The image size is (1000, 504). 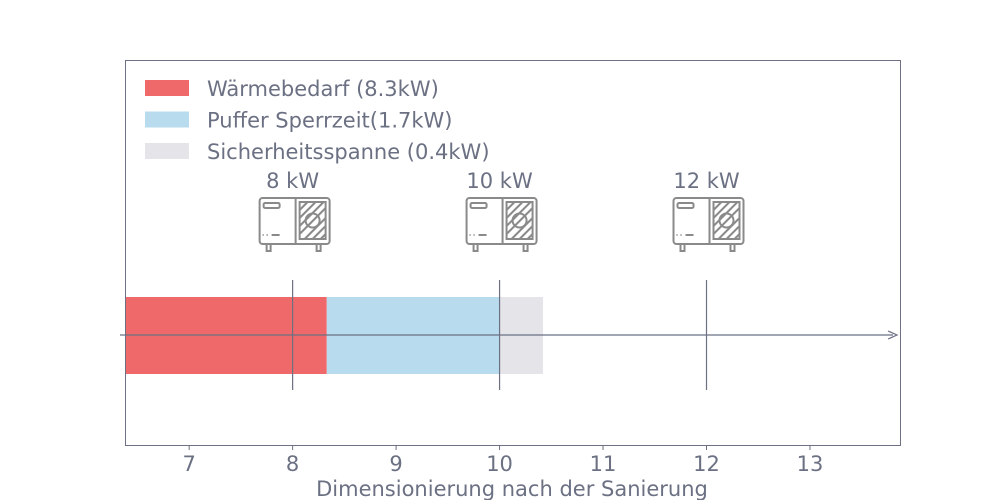 I want to click on x-tick-label: 10, so click(x=499, y=464).